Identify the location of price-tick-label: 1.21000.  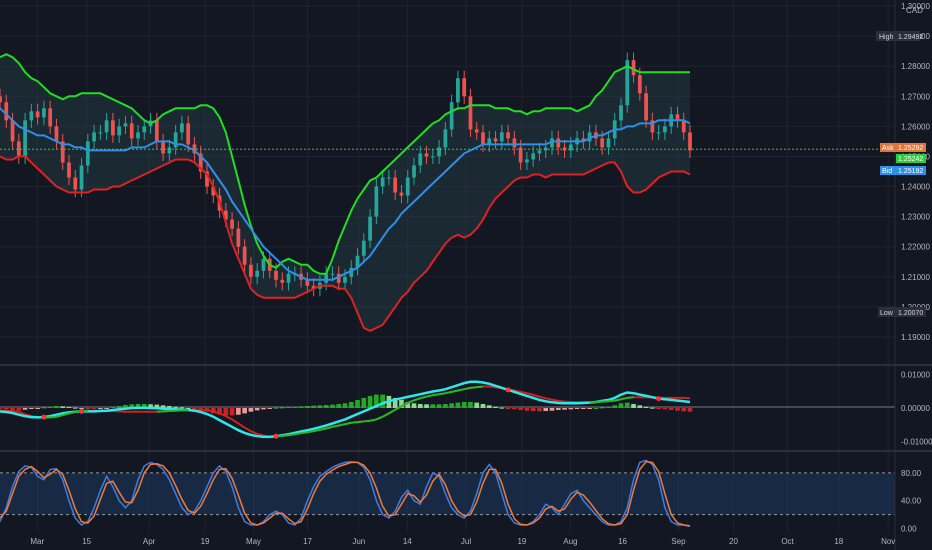
(915, 277).